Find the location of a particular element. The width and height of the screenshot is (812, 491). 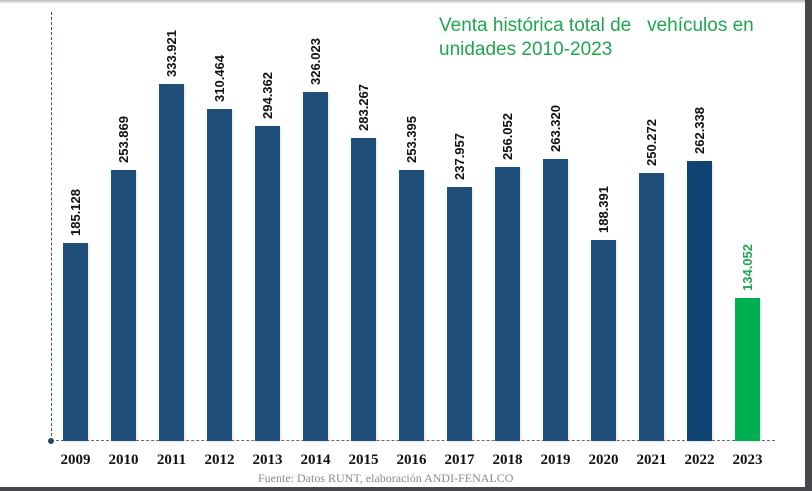

bar-2012 is located at coordinates (219, 275).